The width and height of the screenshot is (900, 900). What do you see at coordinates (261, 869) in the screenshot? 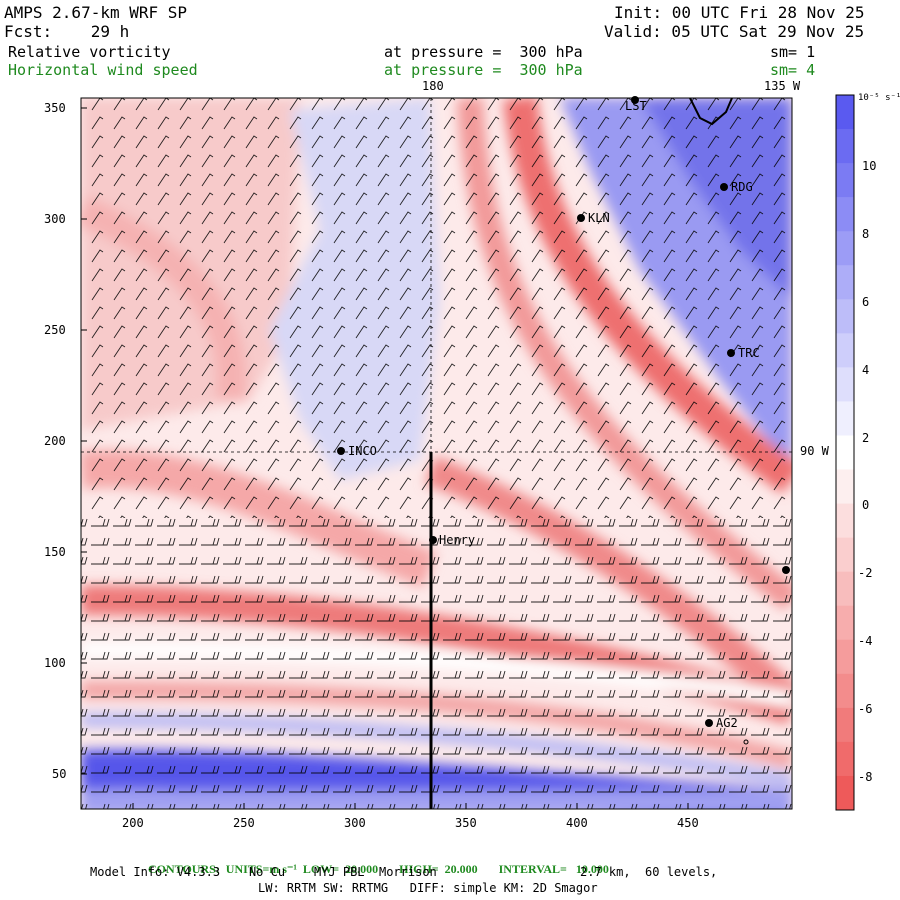
I see `contours-units: UNITS=m s⁻¹` at bounding box center [261, 869].